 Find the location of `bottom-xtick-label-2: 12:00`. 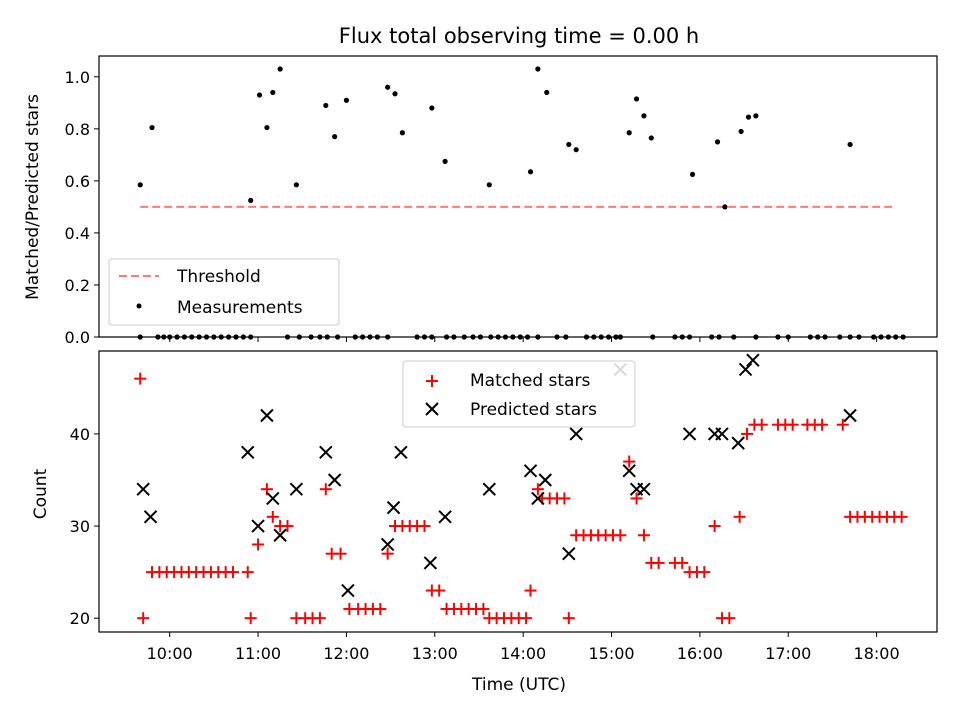

bottom-xtick-label-2: 12:00 is located at coordinates (346, 653).